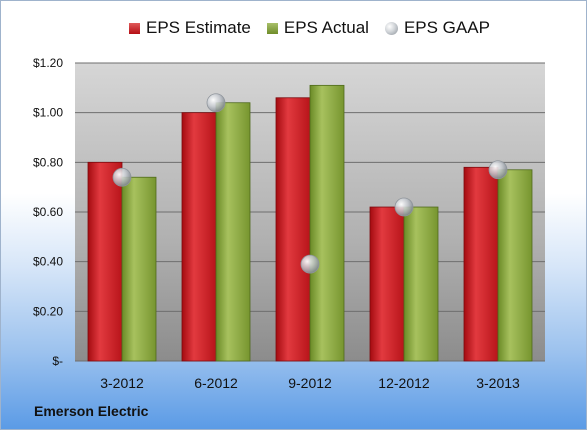 Image resolution: width=587 pixels, height=430 pixels. I want to click on legend-label-eps-gaap: EPS GAAP, so click(446, 27).